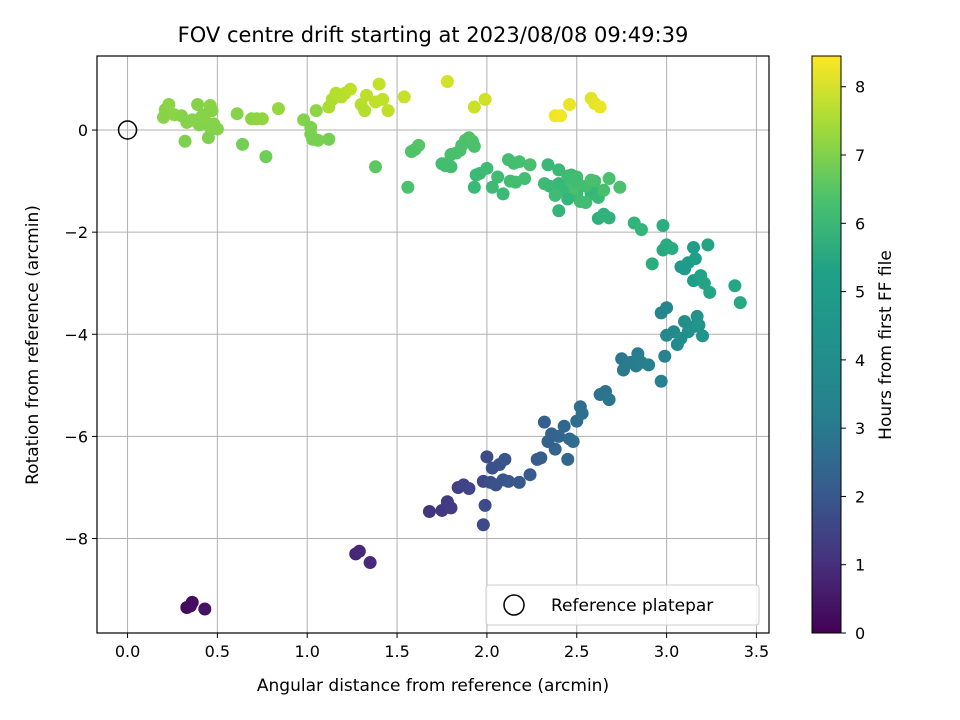 The width and height of the screenshot is (960, 720). I want to click on x-tick-label: 1.0, so click(306, 651).